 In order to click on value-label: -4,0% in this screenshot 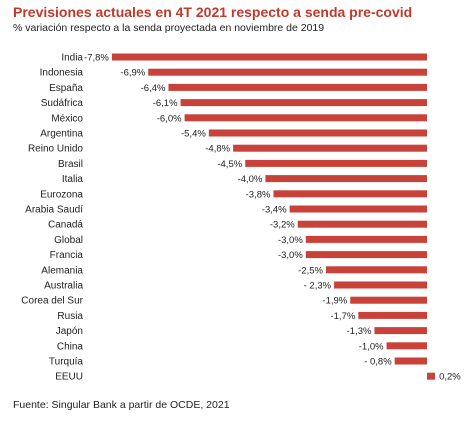, I will do `click(250, 179)`.